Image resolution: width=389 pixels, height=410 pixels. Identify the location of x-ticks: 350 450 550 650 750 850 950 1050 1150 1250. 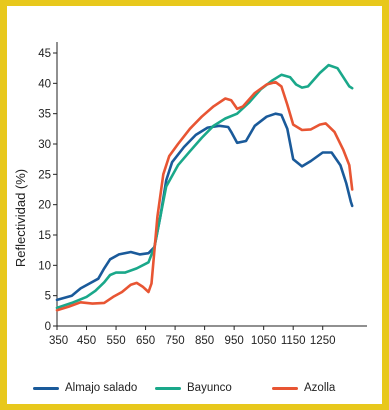
(192, 336).